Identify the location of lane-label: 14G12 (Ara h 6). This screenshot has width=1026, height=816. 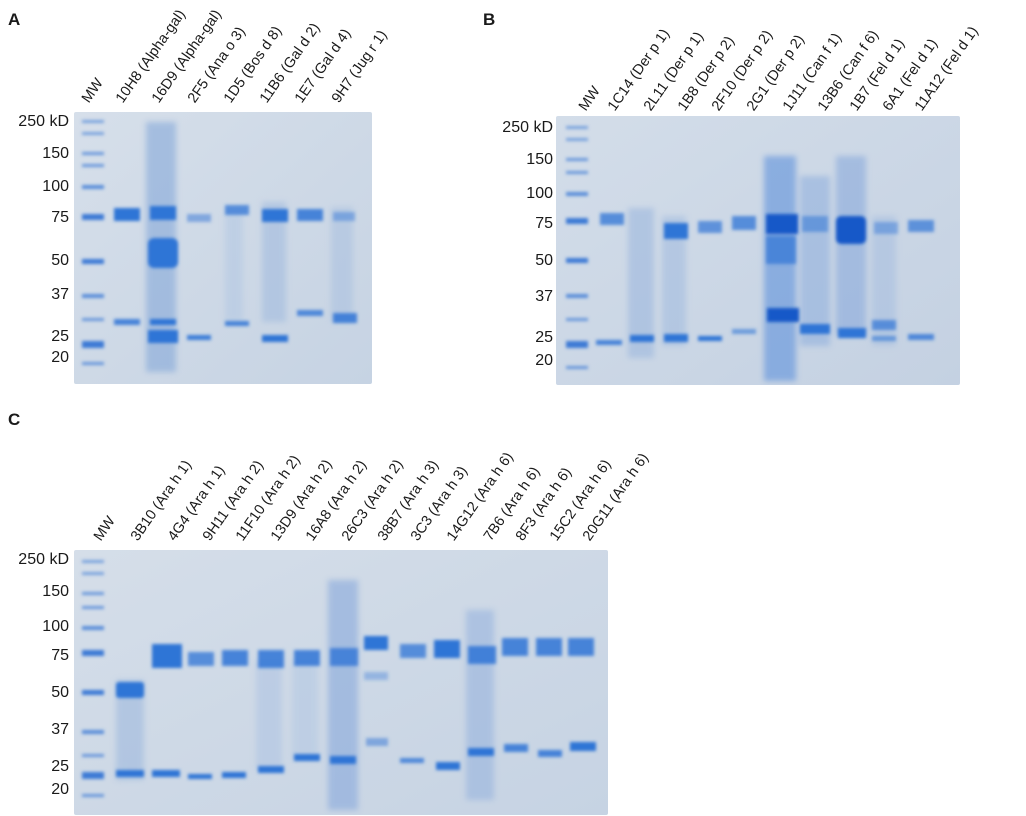
(480, 496).